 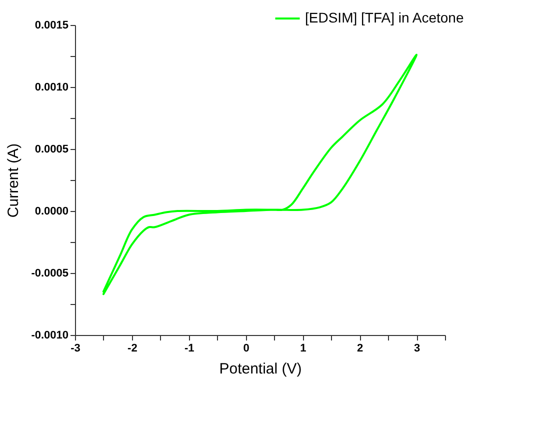 What do you see at coordinates (51, 150) in the screenshot?
I see `y-tick-label: 0.0005` at bounding box center [51, 150].